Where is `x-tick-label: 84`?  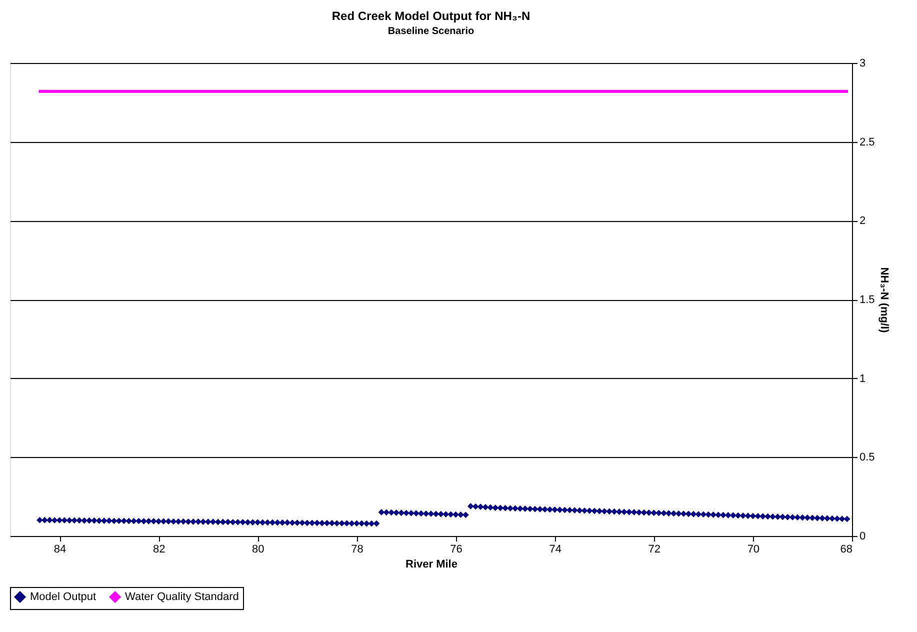
x-tick-label: 84 is located at coordinates (60, 550).